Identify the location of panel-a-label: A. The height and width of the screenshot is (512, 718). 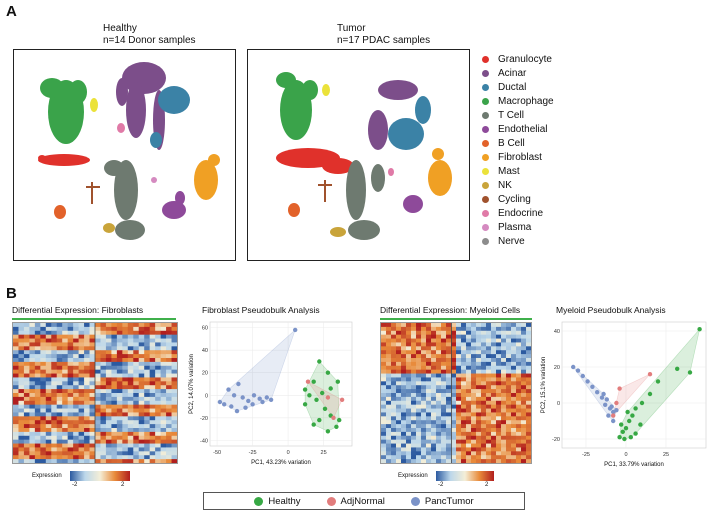
(11, 11).